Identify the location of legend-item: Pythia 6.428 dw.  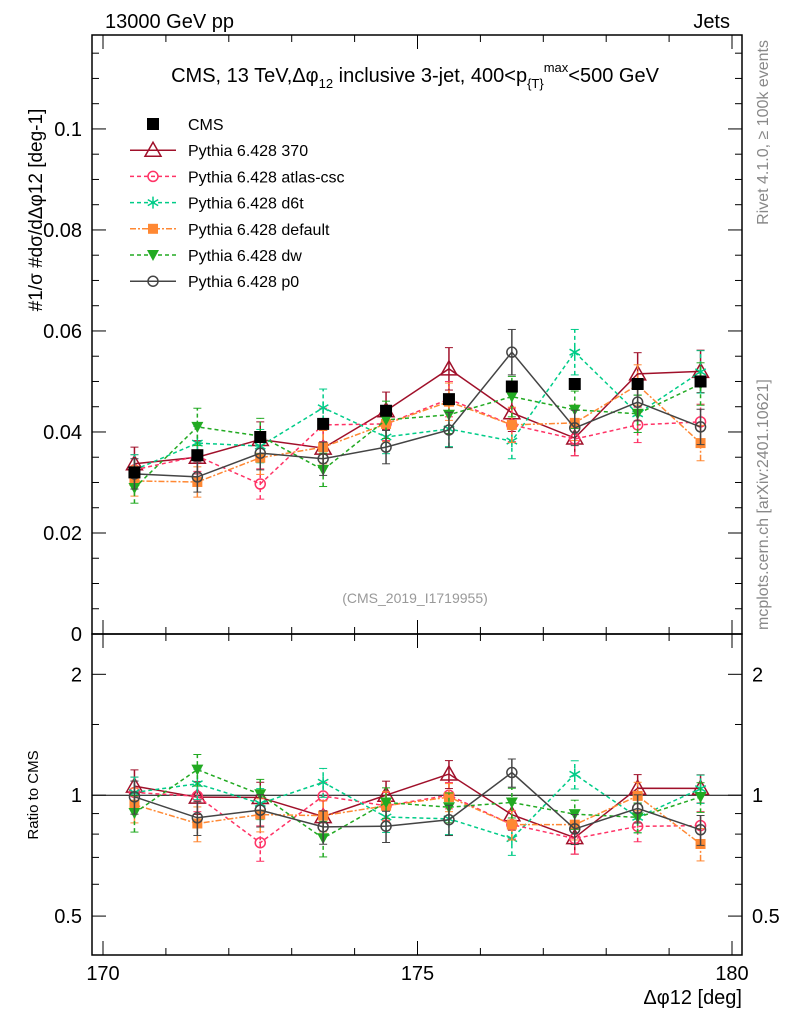
(216, 256).